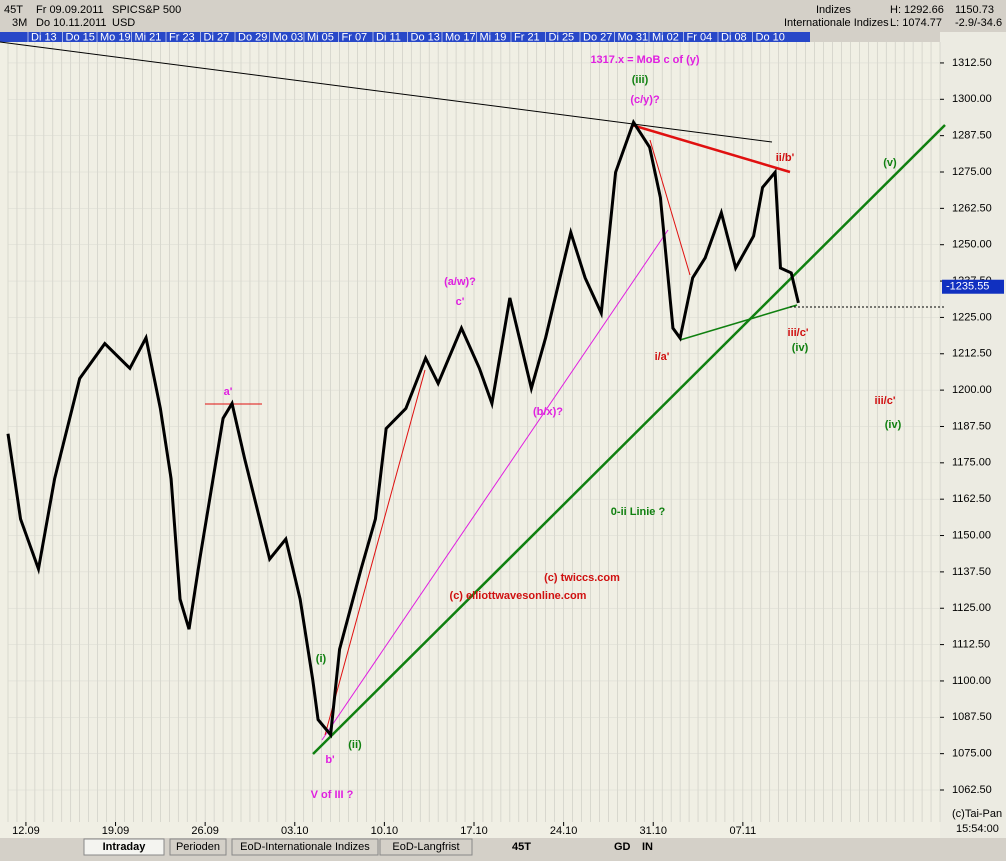 The width and height of the screenshot is (1006, 861). I want to click on tool-label: GD, so click(622, 847).